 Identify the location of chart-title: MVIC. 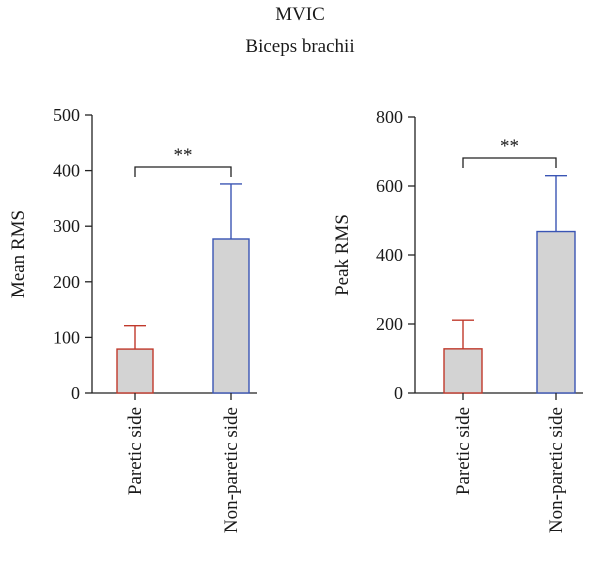
(300, 14).